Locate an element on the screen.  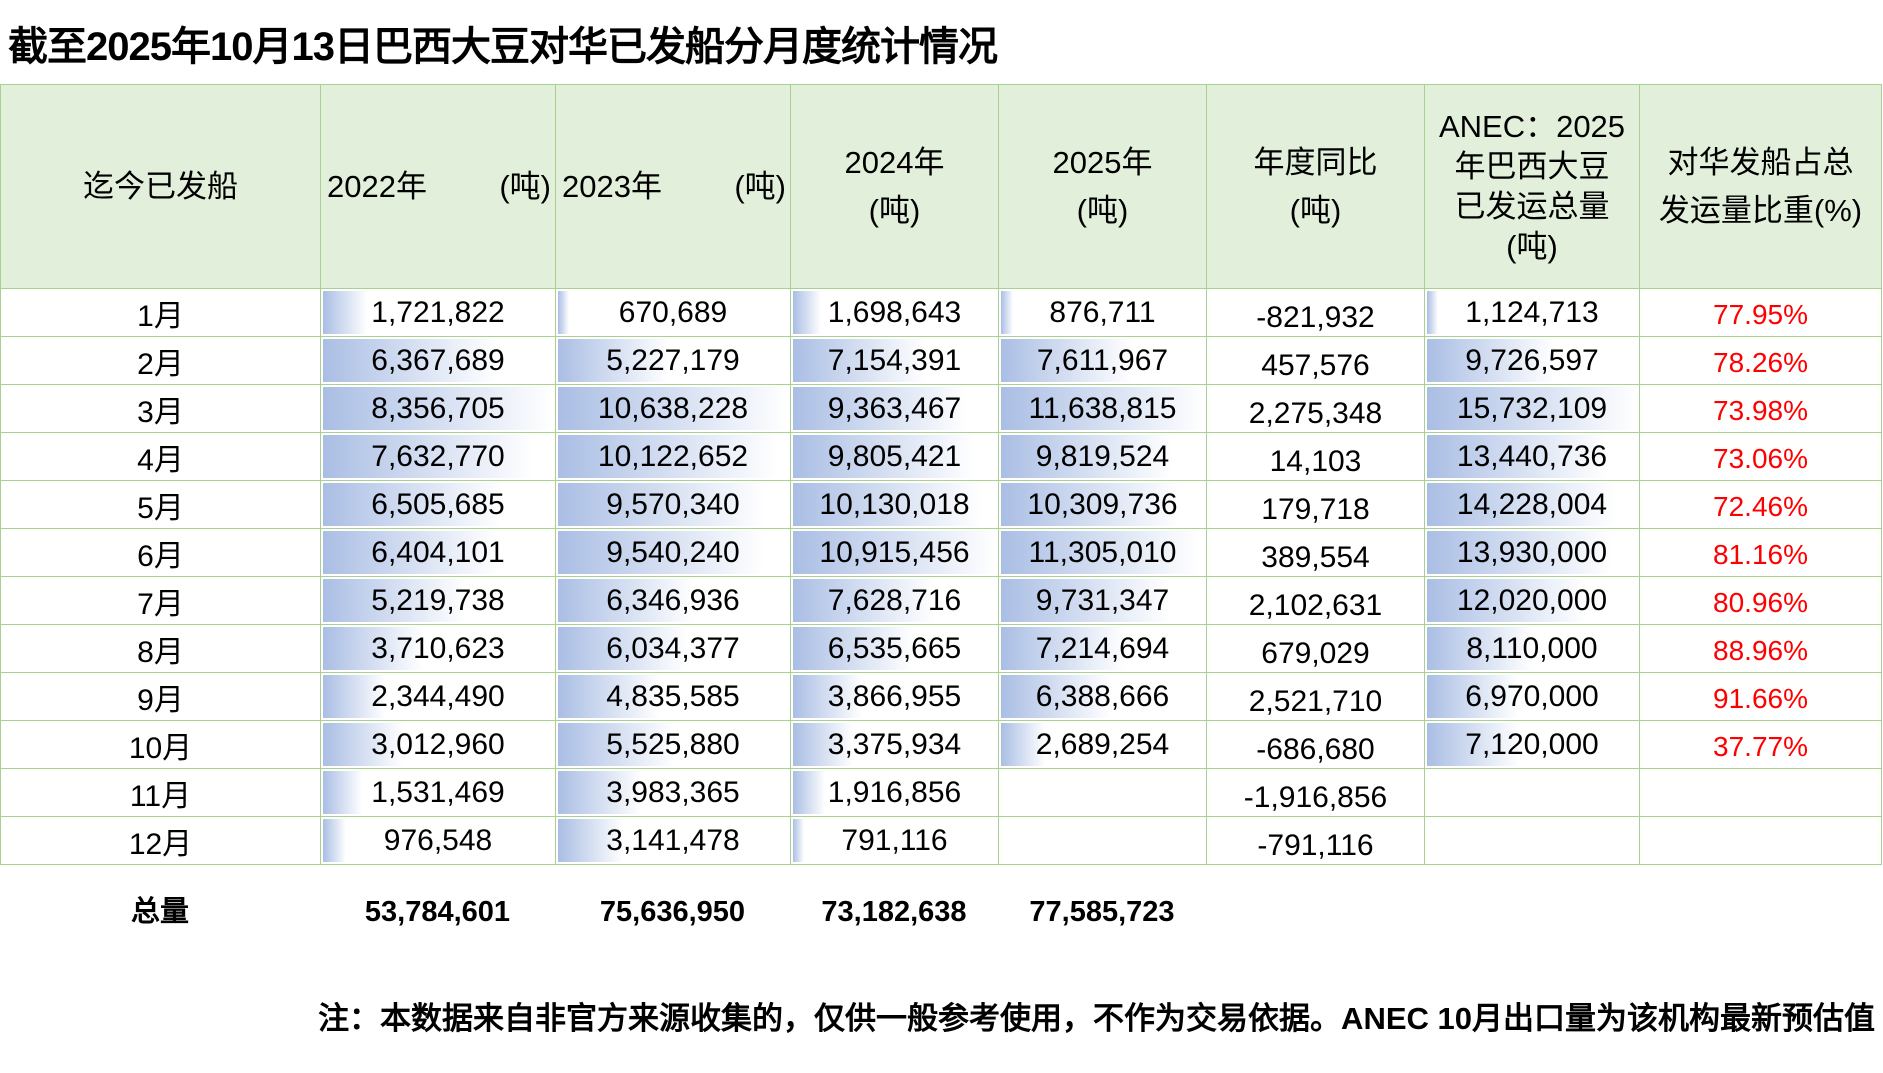
cell-y2023: 5,227,179 is located at coordinates (673, 360).